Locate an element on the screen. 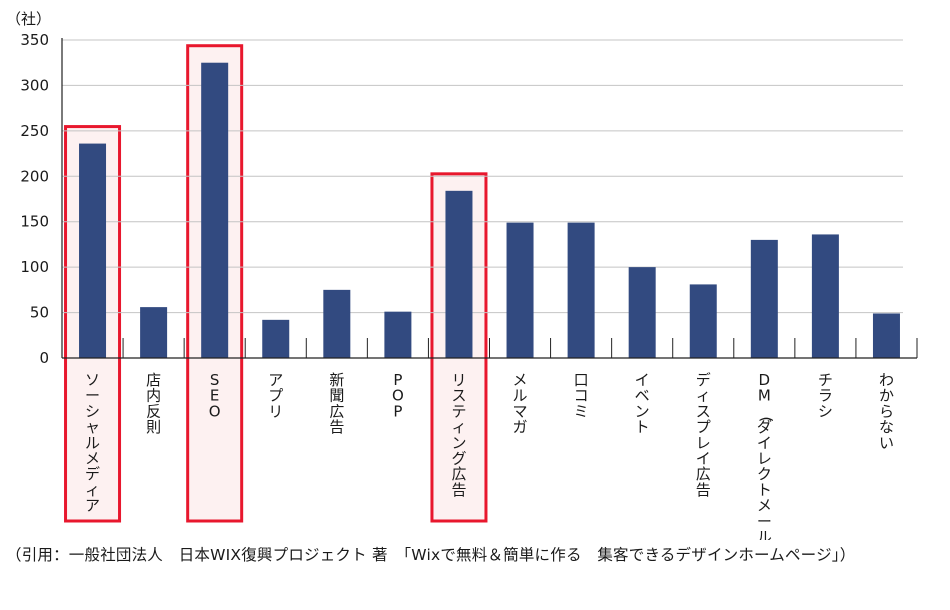 The width and height of the screenshot is (950, 610). y-tick-label: 0 is located at coordinates (44, 358).